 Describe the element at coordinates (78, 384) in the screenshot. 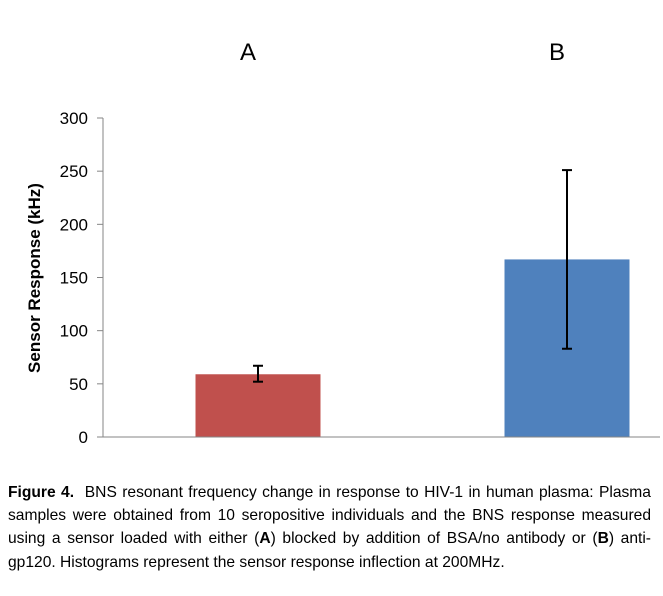

I see `y-tick-label: 50` at that location.